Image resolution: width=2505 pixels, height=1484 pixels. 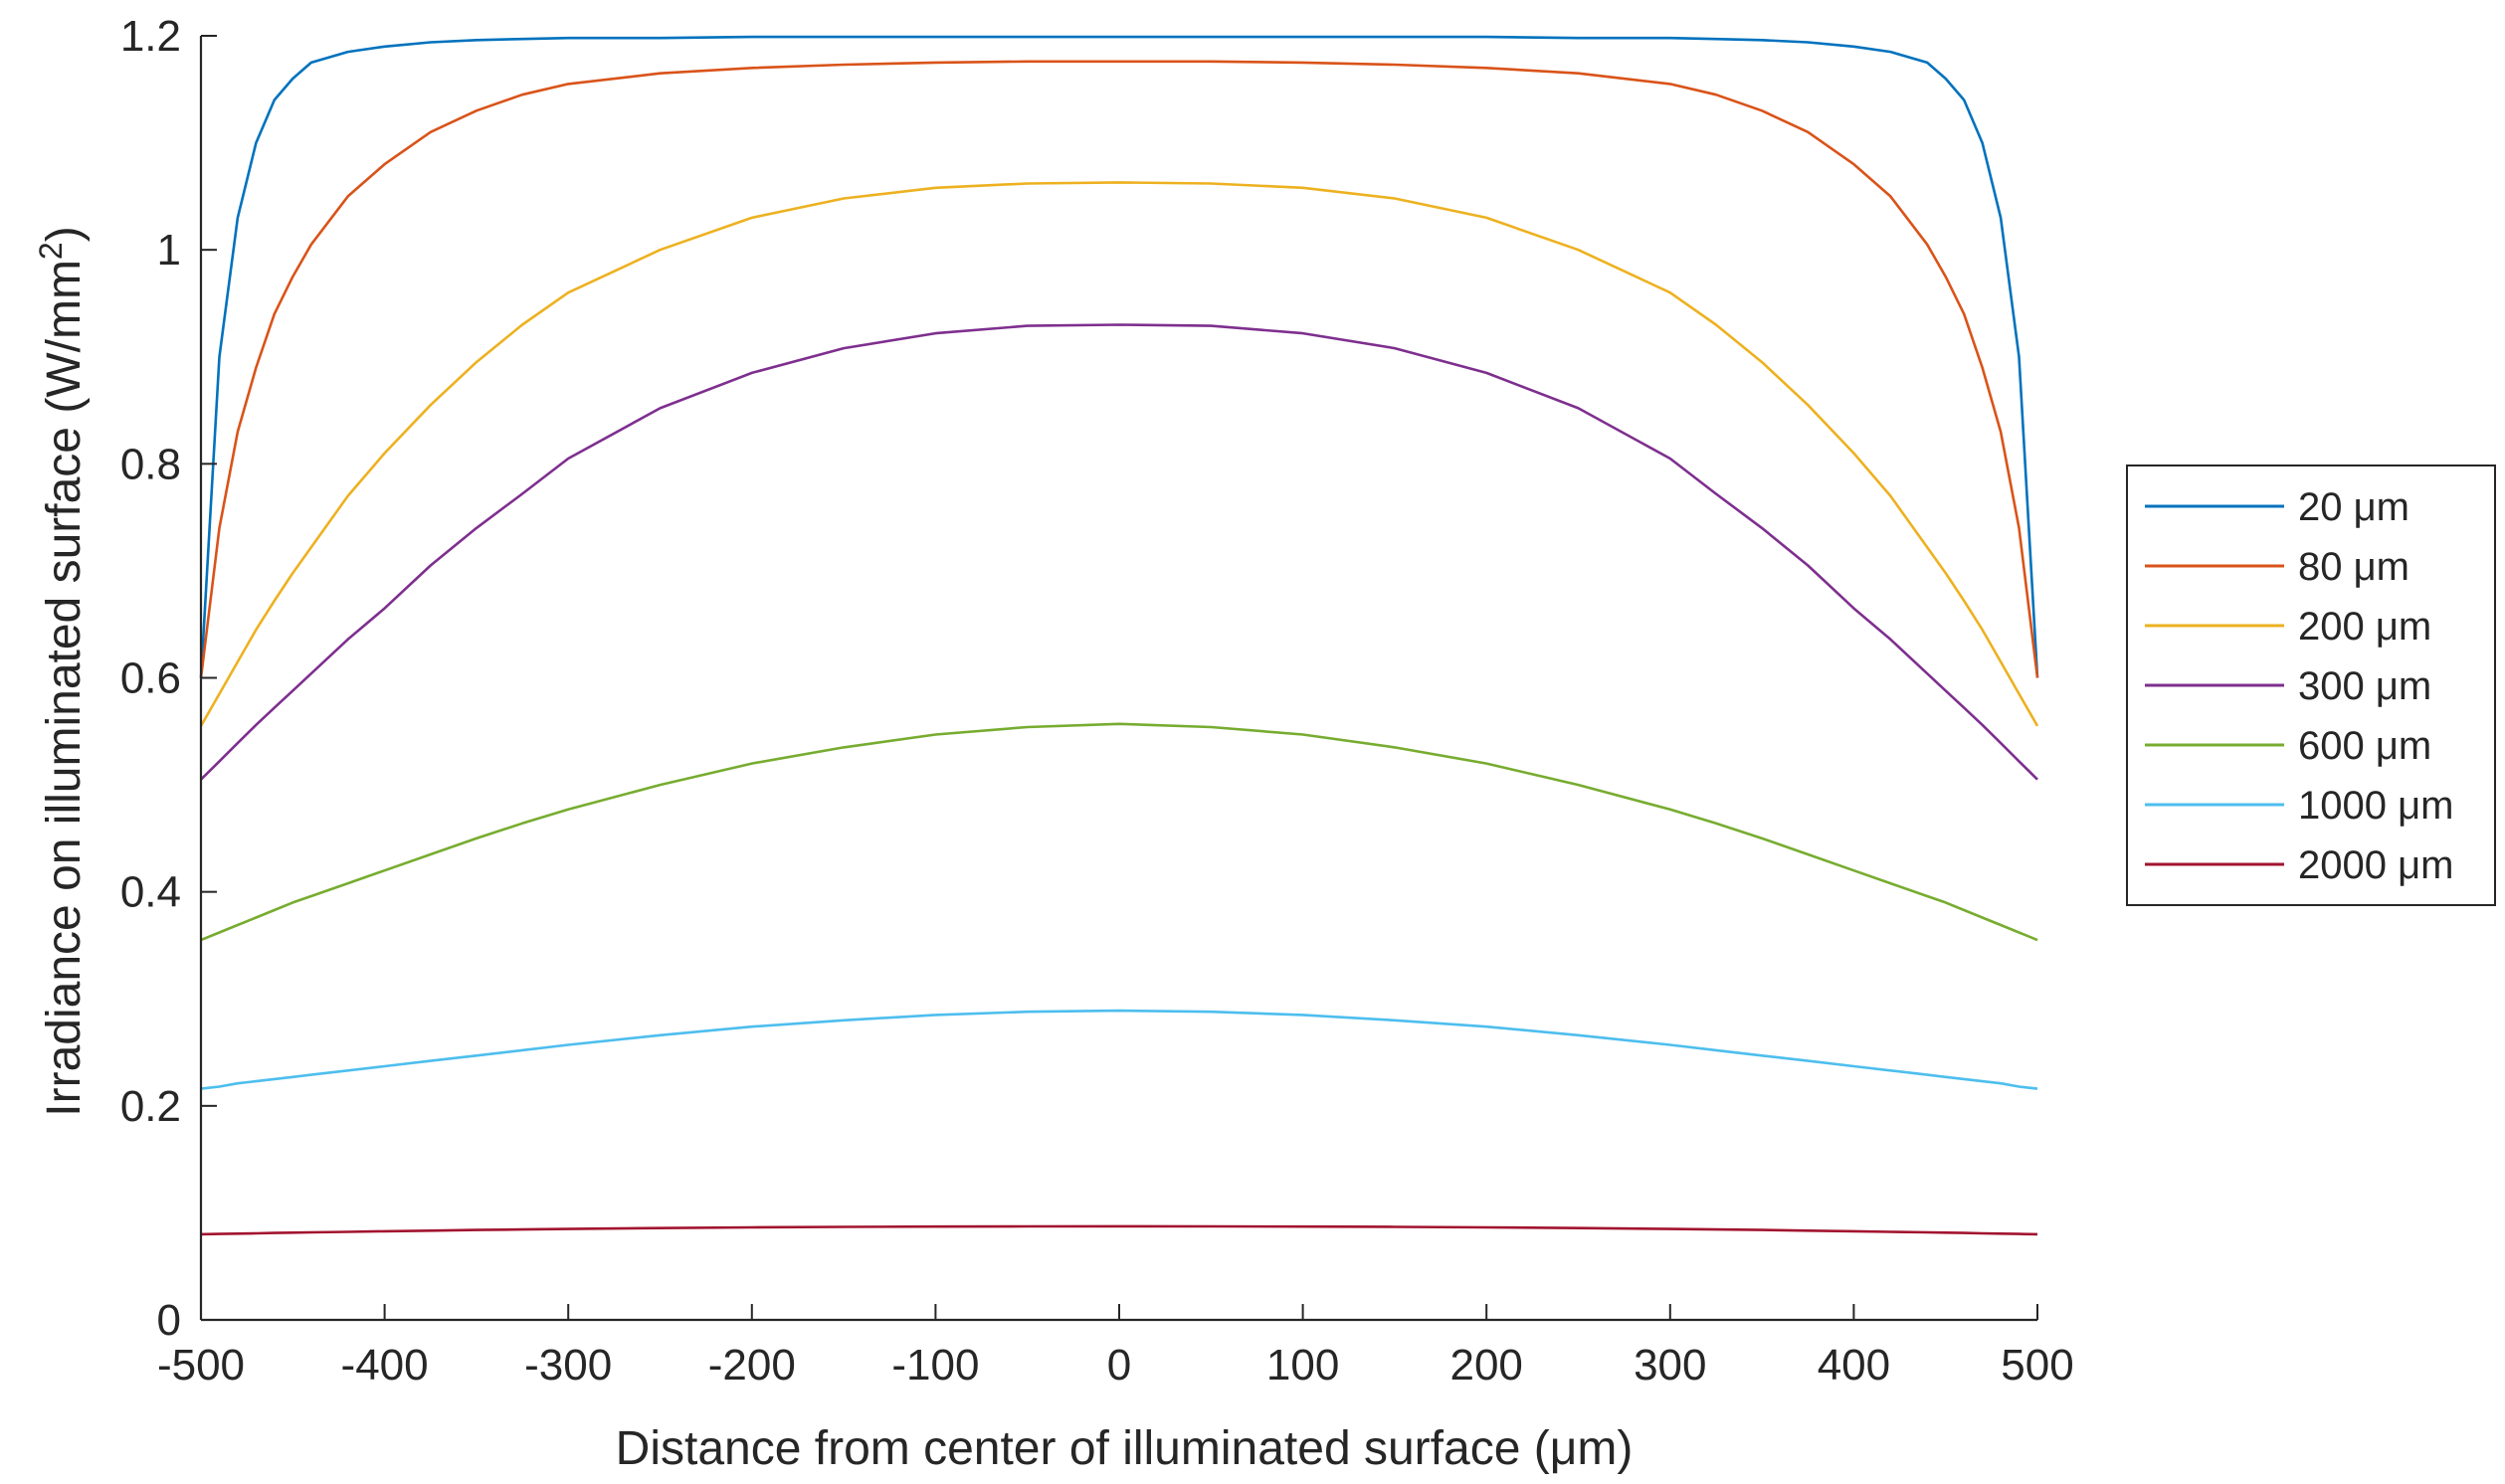 I want to click on x-tick-label: 100, so click(x=1302, y=1366).